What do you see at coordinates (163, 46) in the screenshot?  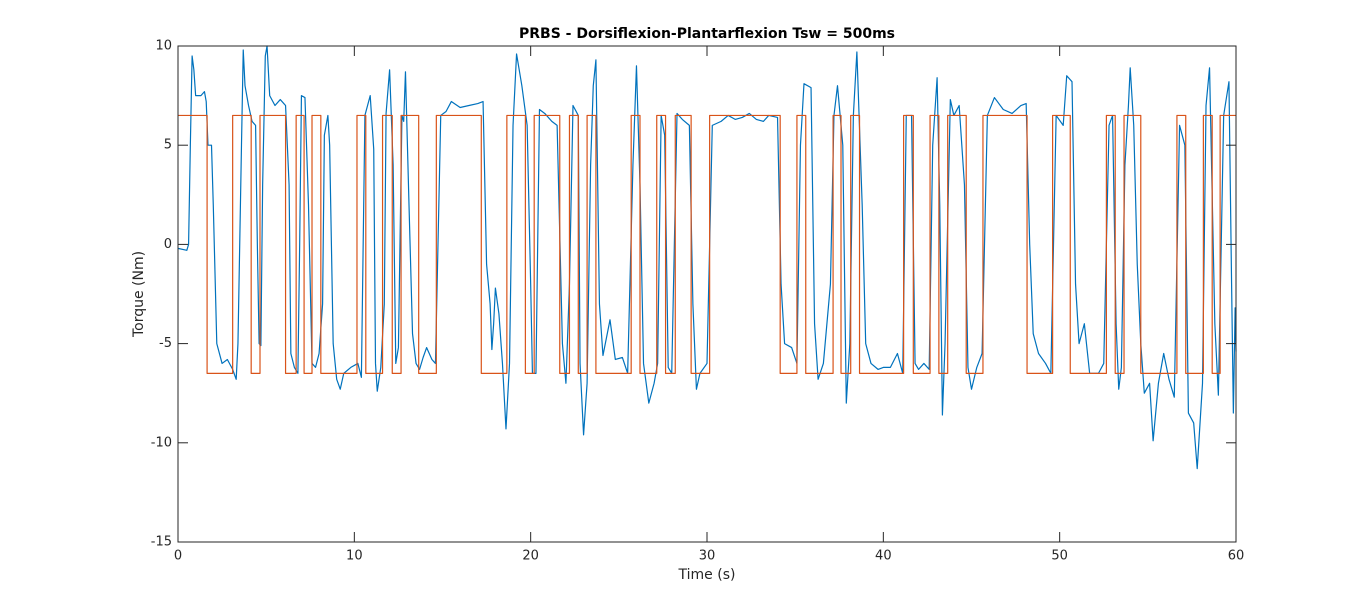 I see `y-tick-label: 10` at bounding box center [163, 46].